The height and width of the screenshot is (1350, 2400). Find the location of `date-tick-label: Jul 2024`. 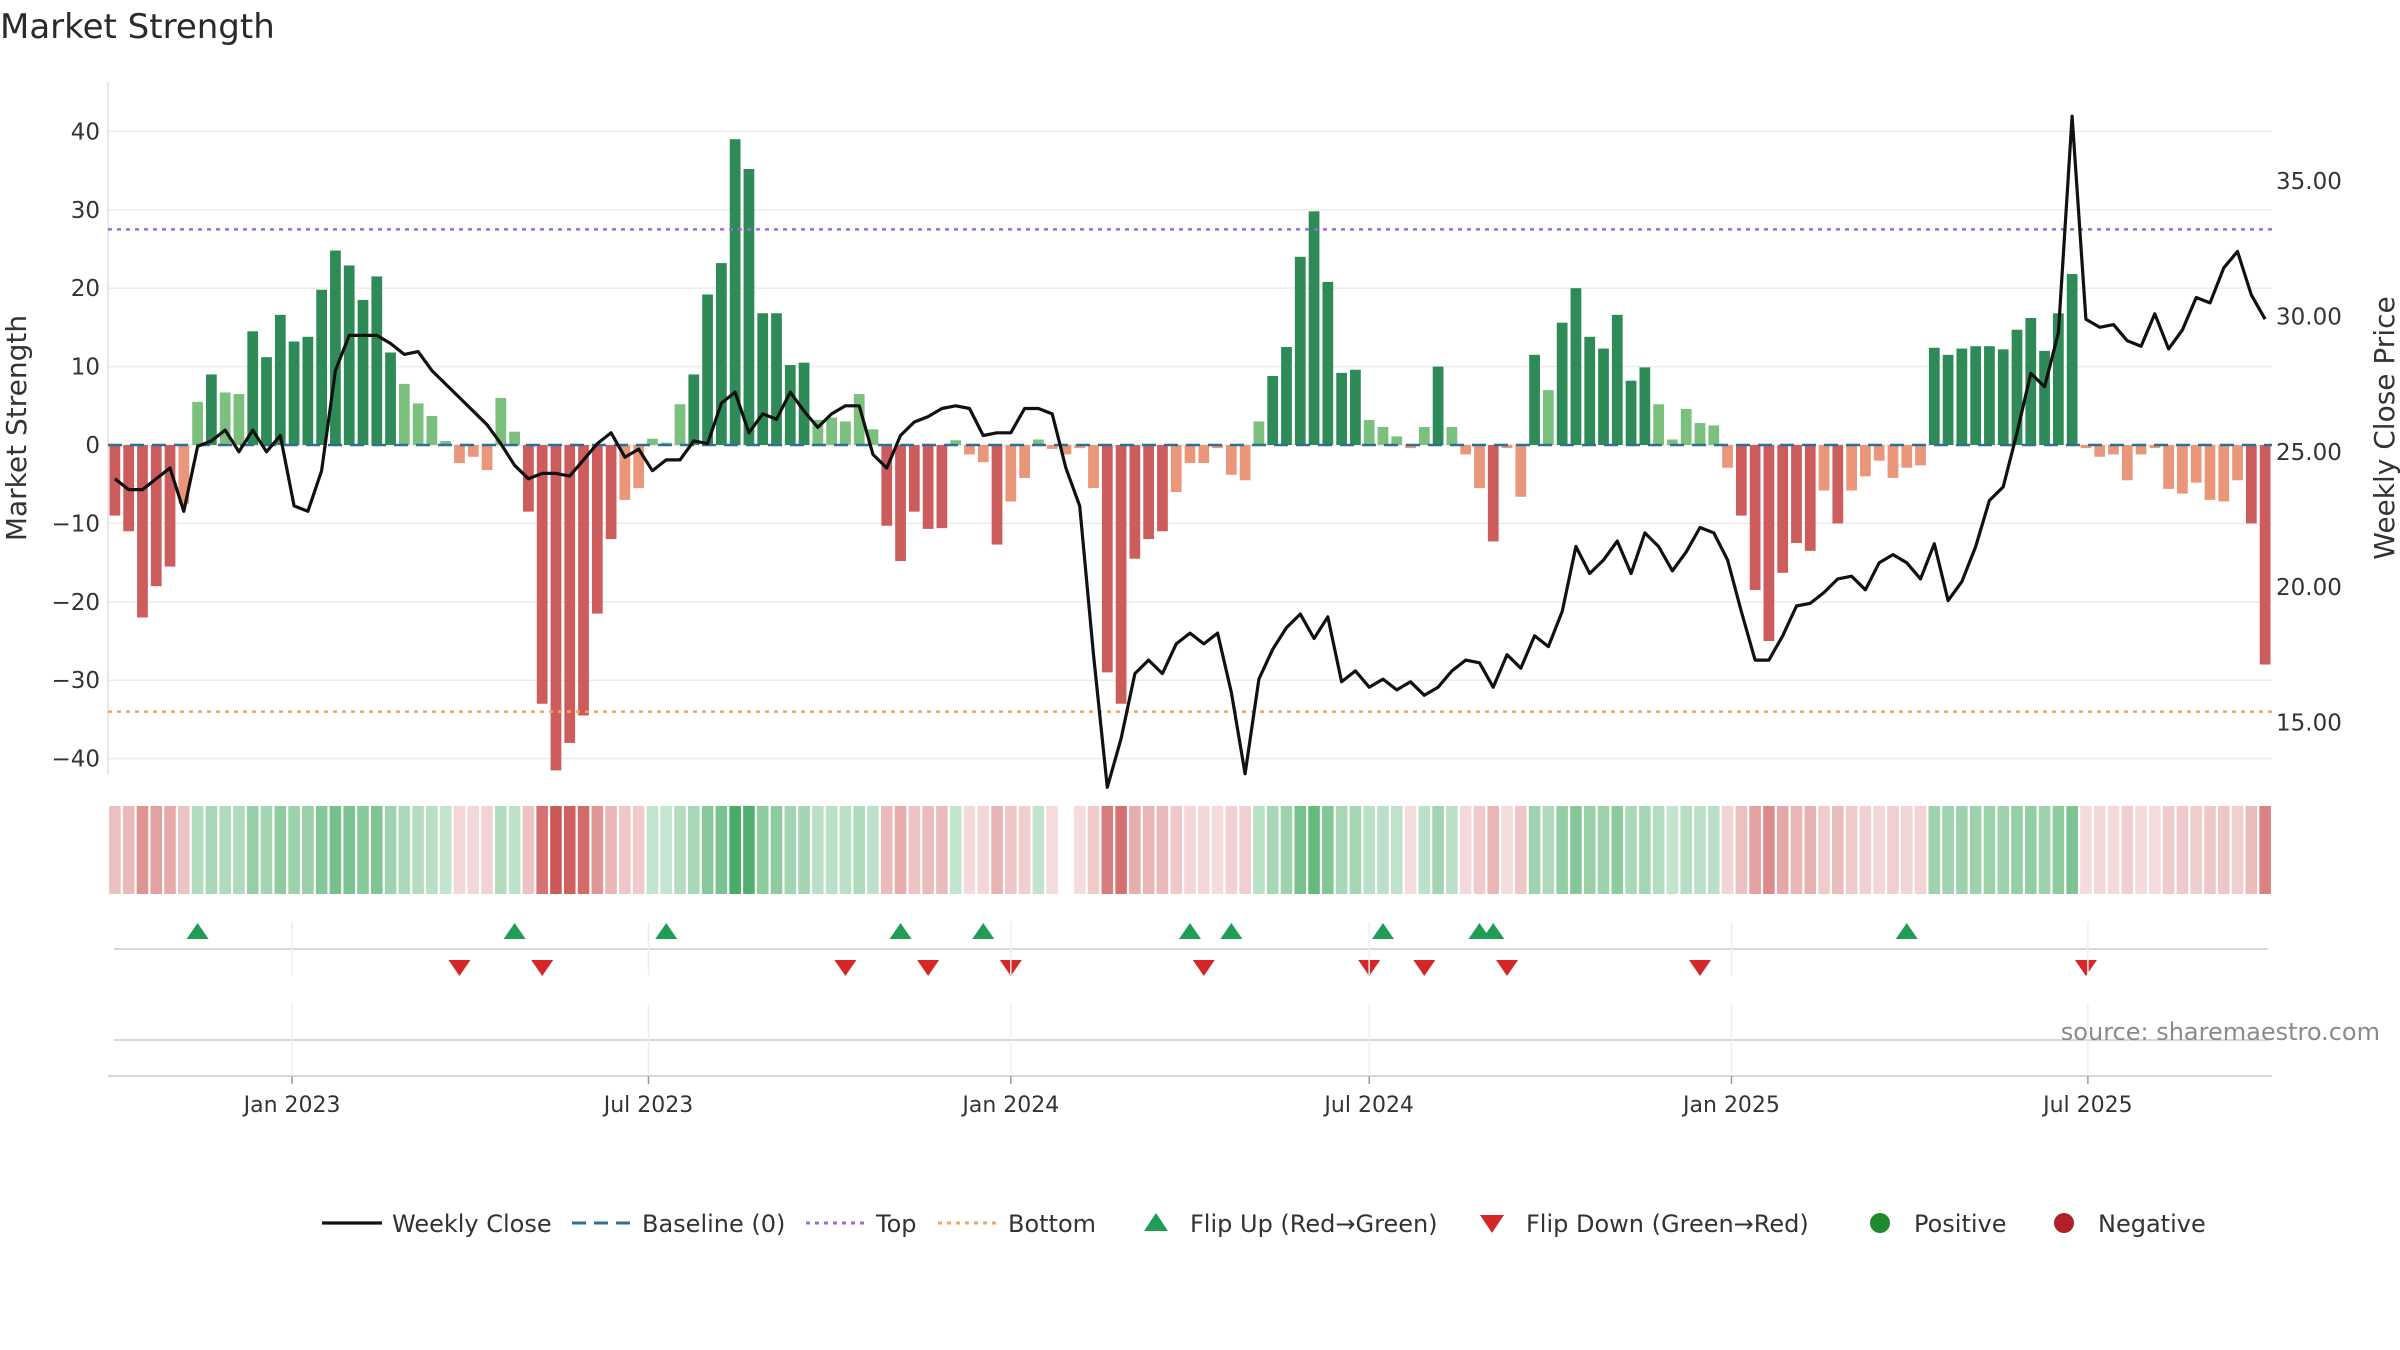

date-tick-label: Jul 2024 is located at coordinates (1368, 1105).